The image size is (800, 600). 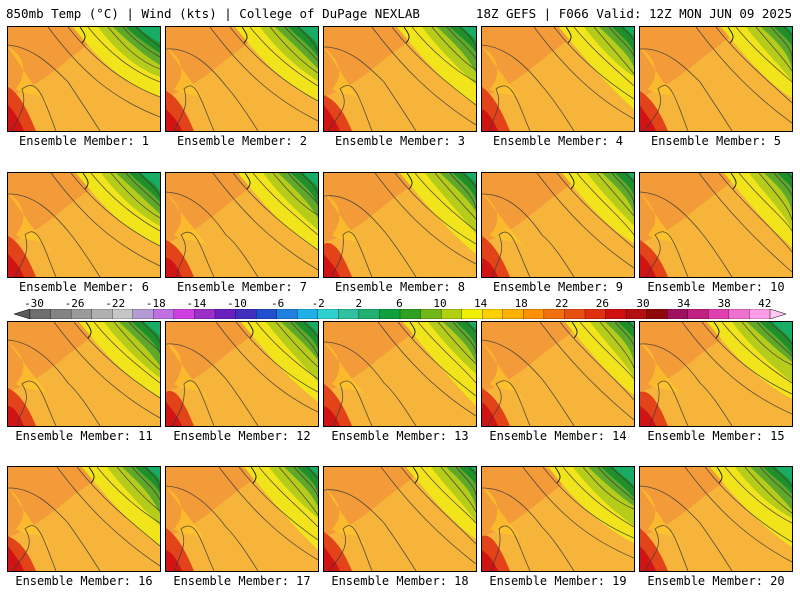 What do you see at coordinates (562, 303) in the screenshot?
I see `colorbar-tick: 22` at bounding box center [562, 303].